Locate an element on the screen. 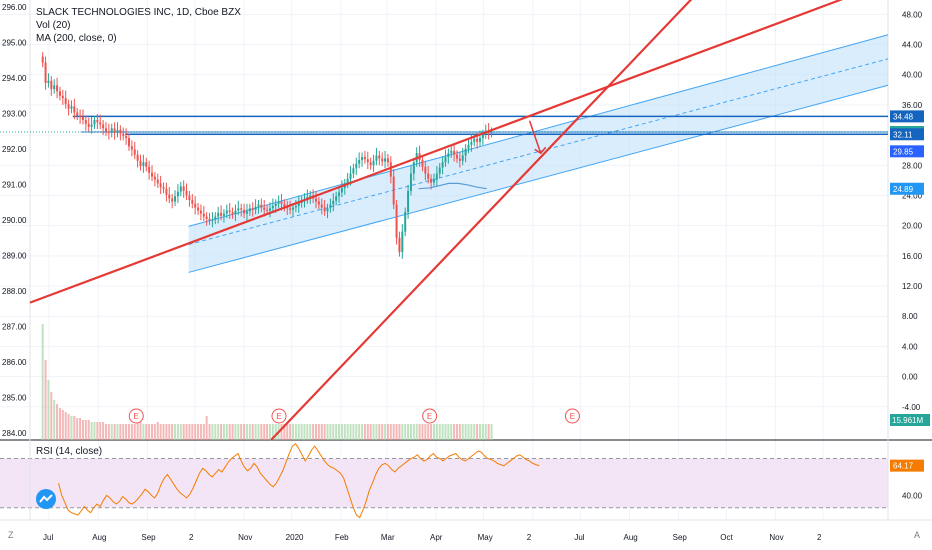 The height and width of the screenshot is (550, 932). arrow-annotation is located at coordinates (537, 137).